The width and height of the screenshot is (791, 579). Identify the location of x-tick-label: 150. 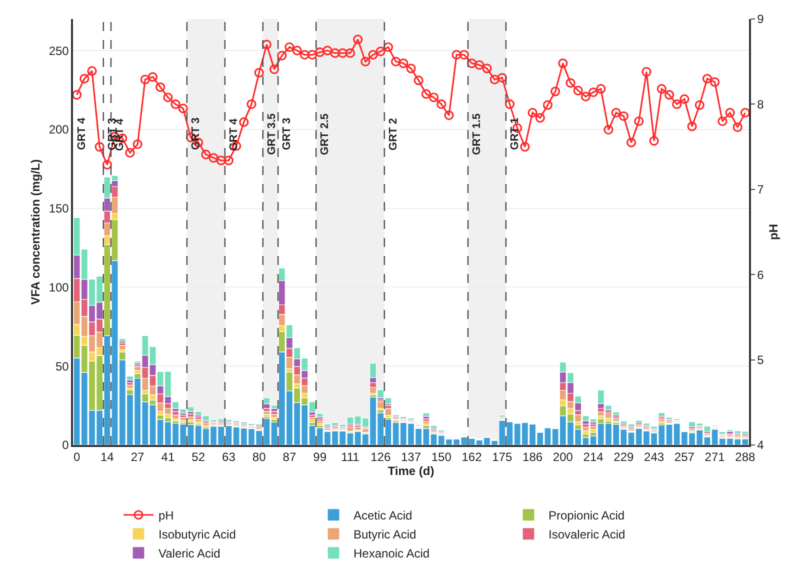
(441, 457).